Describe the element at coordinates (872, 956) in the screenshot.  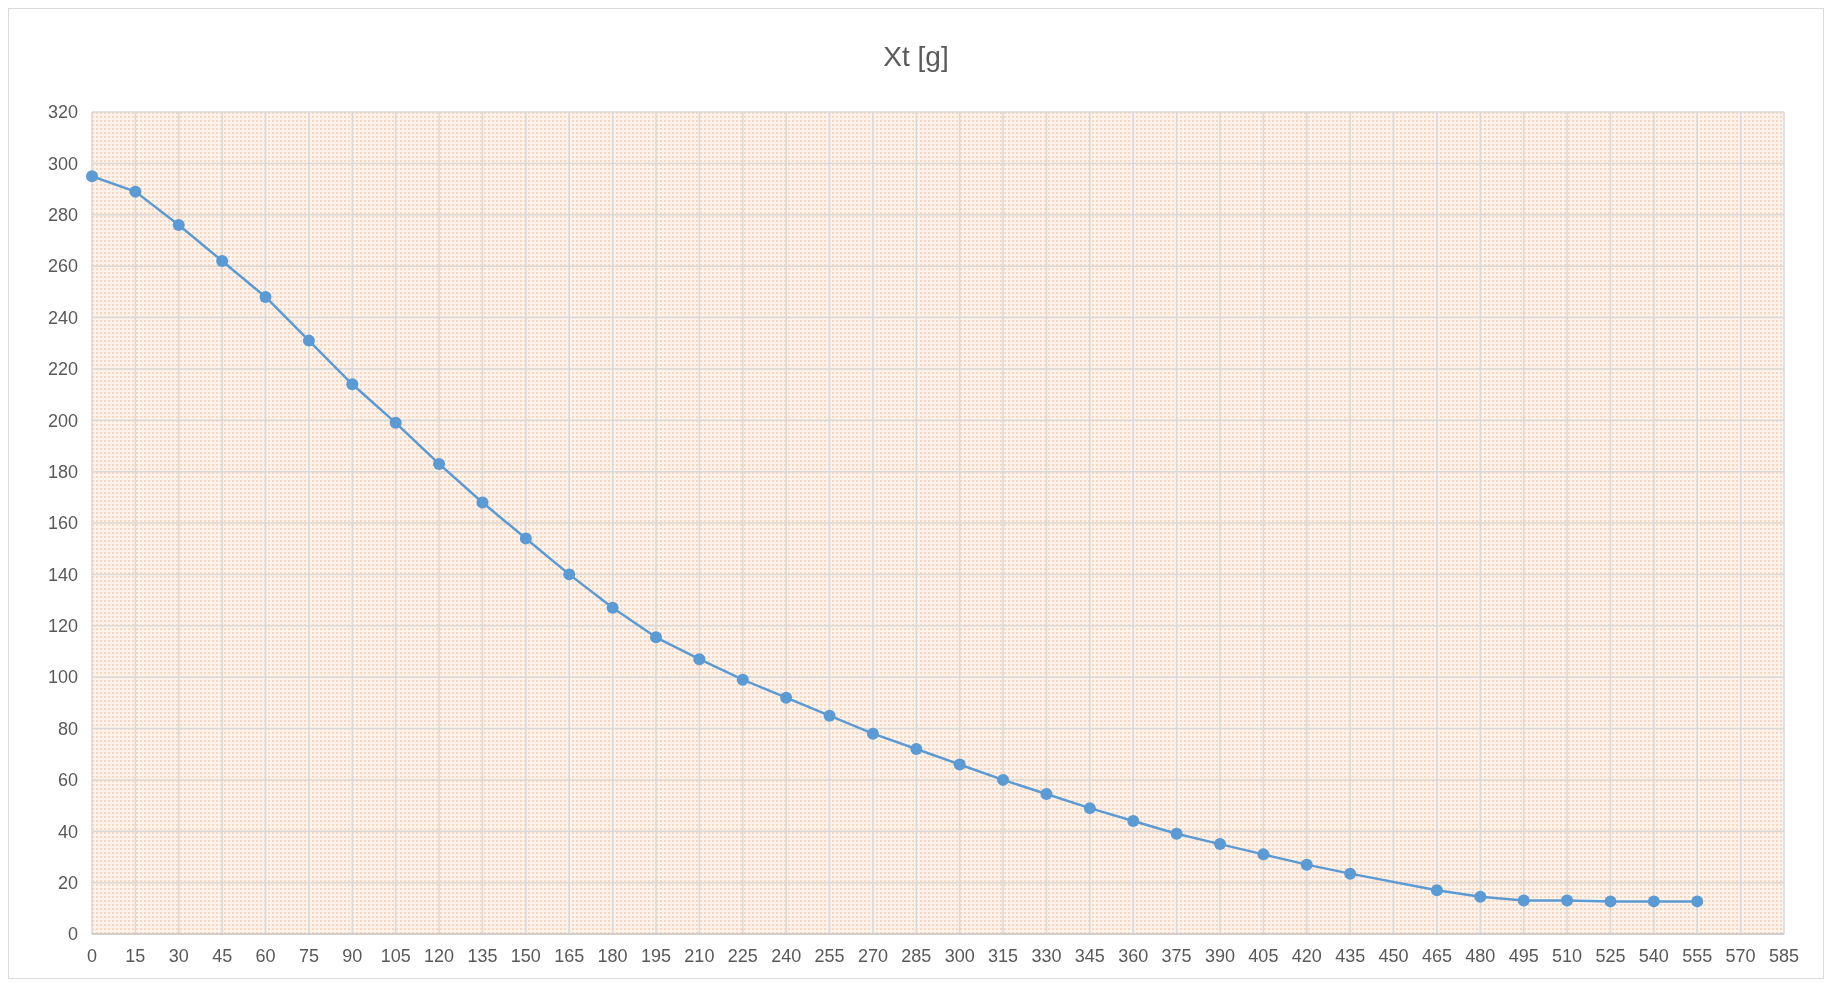
I see `x-tick-label: 270` at that location.